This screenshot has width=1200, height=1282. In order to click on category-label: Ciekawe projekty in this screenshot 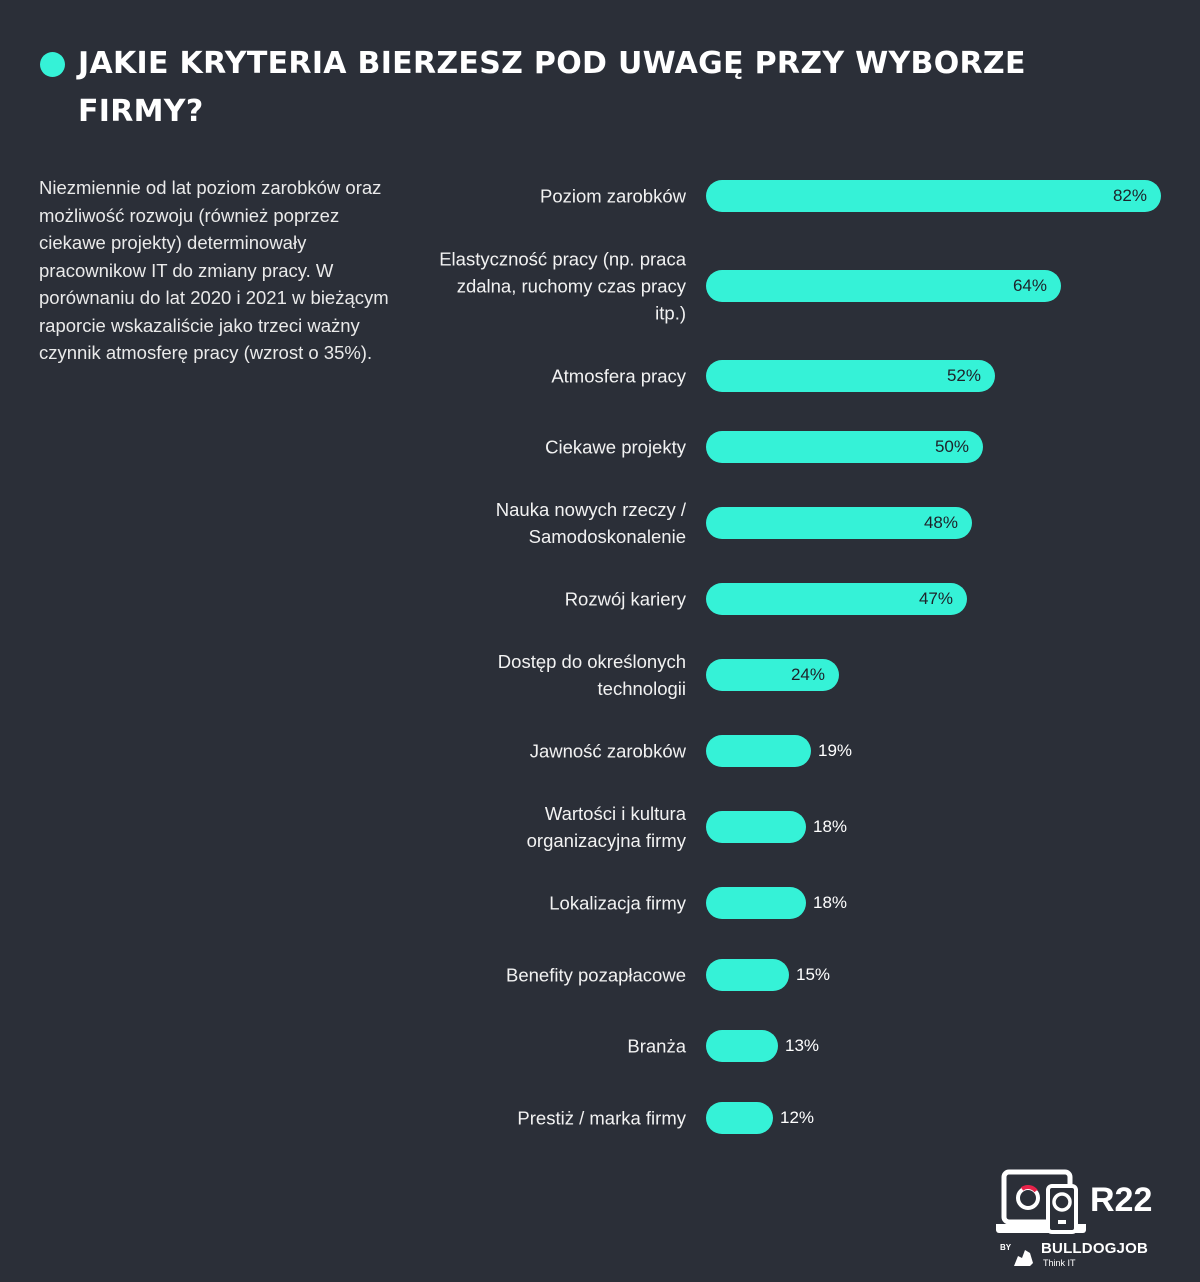, I will do `click(615, 447)`.